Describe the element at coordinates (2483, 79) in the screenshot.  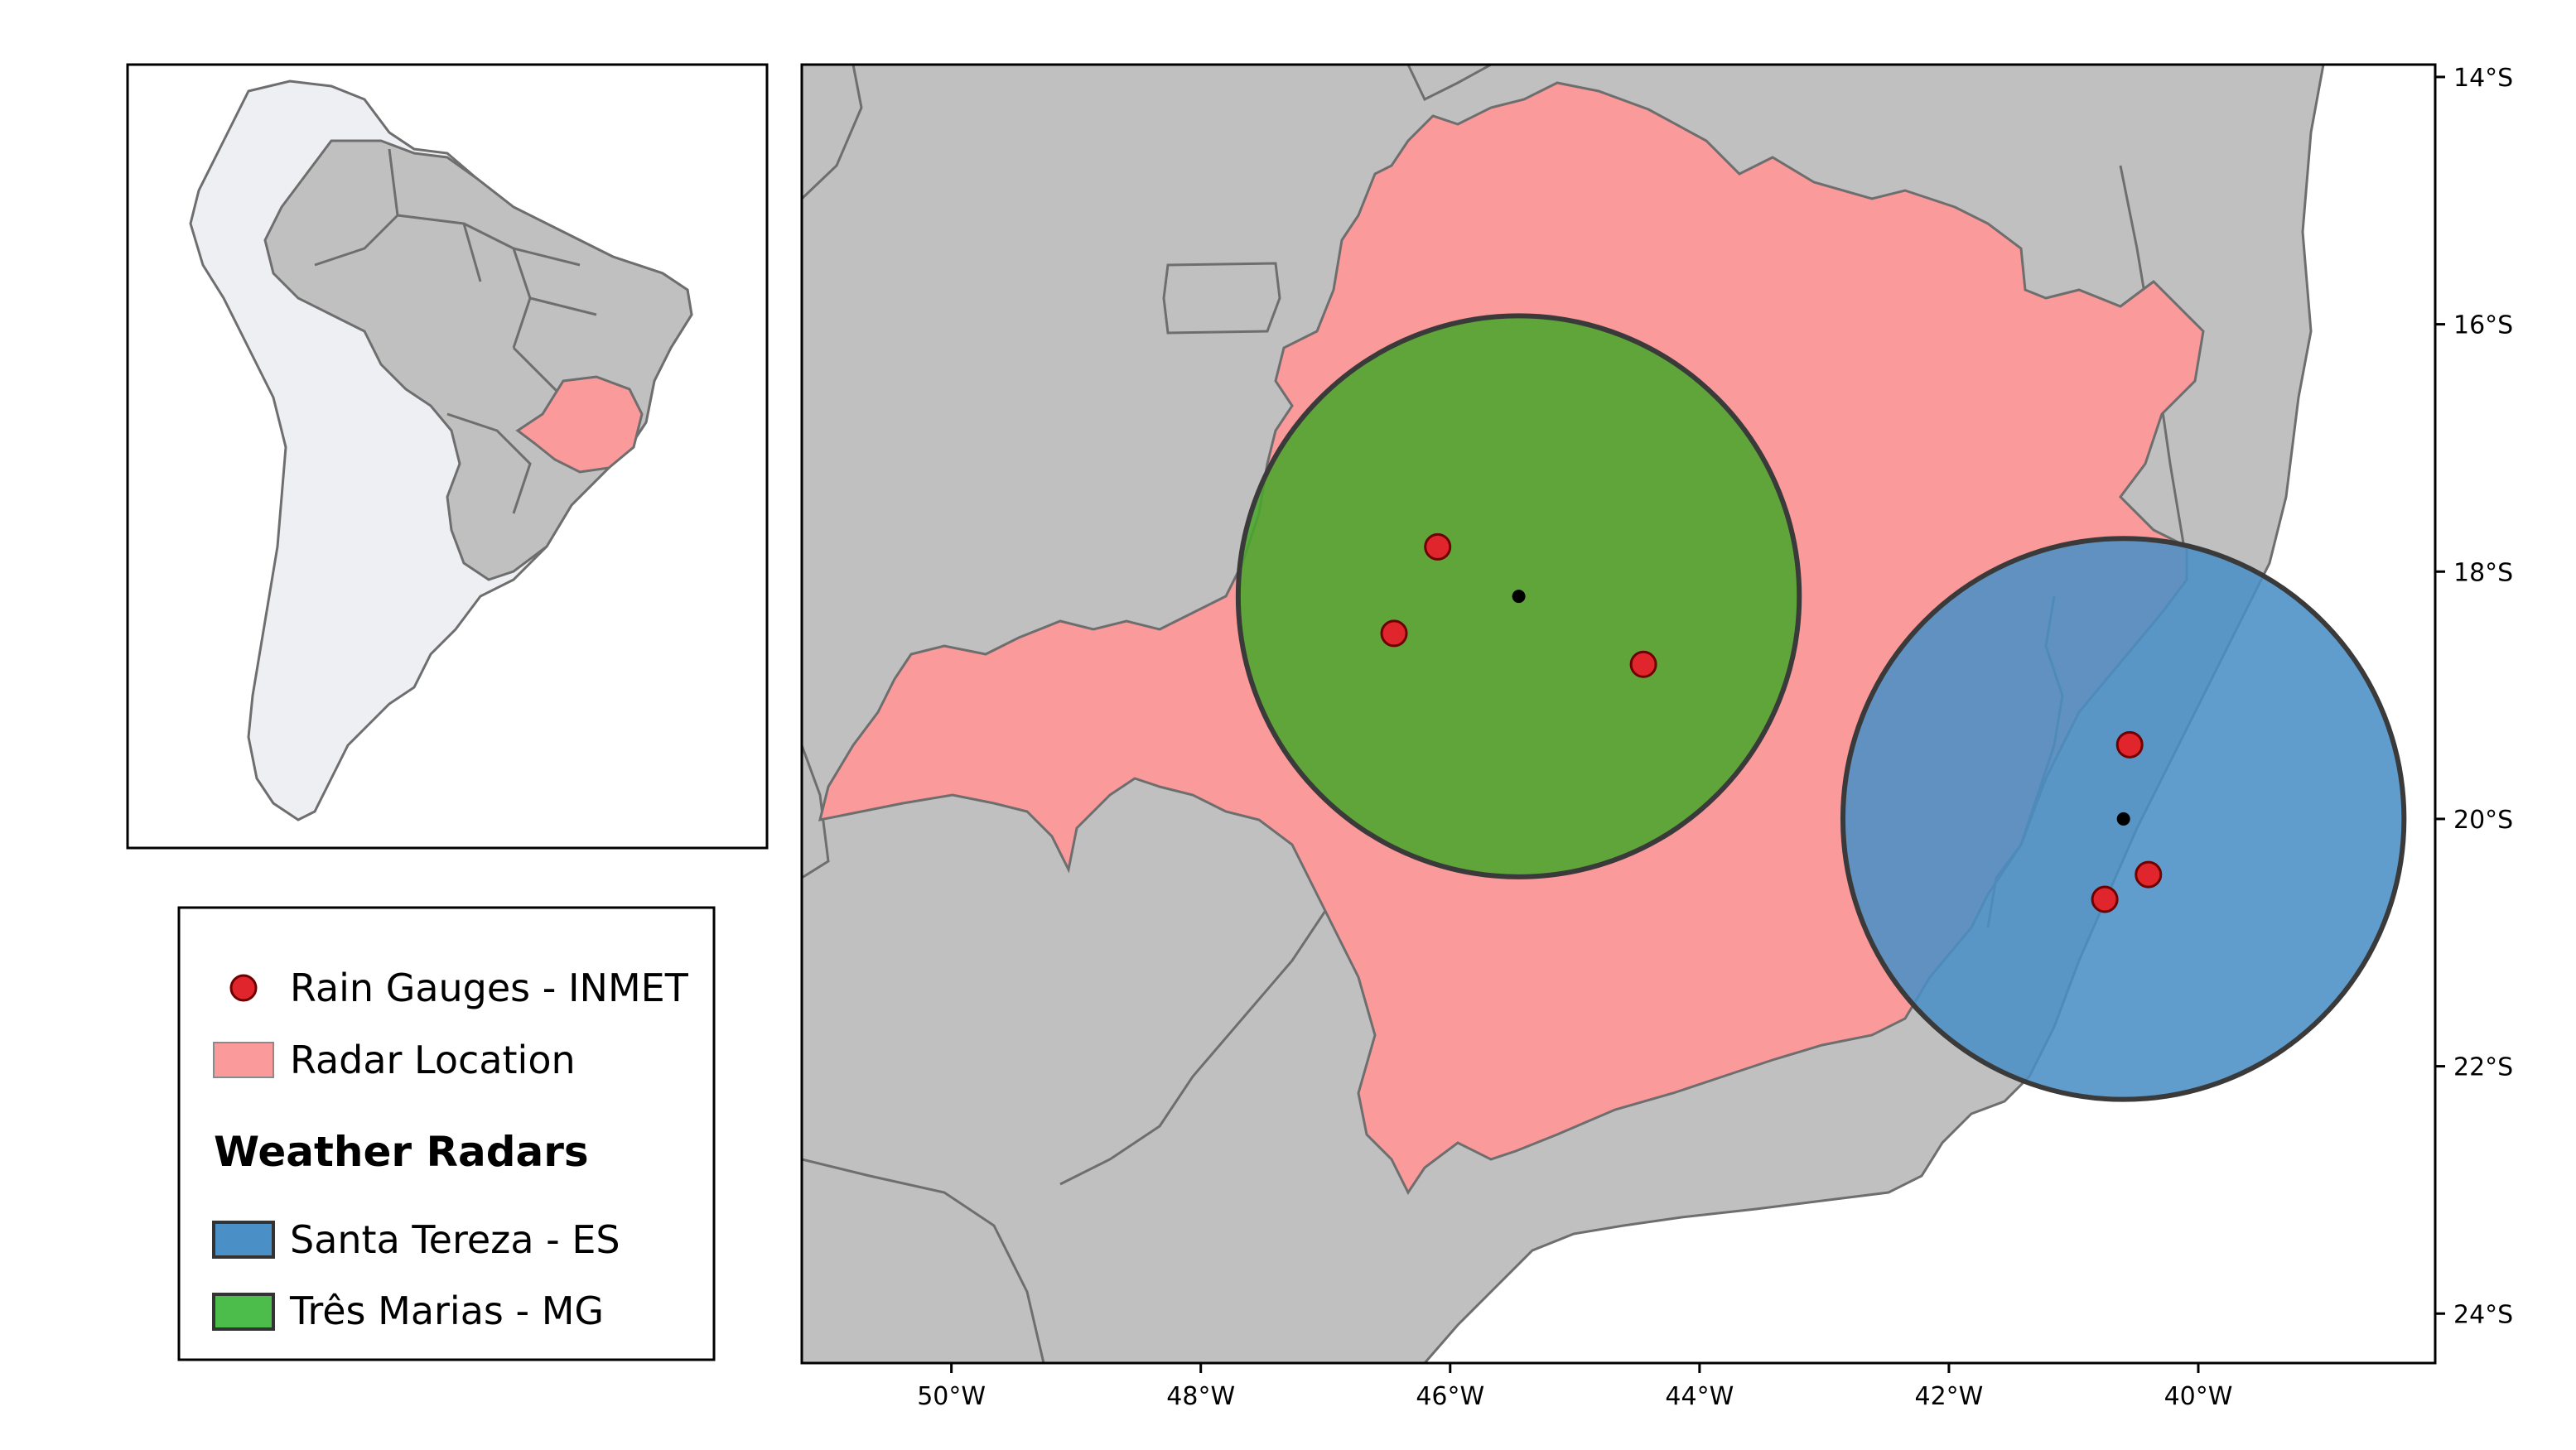
I see `y-tick-label-1: 14°S` at that location.